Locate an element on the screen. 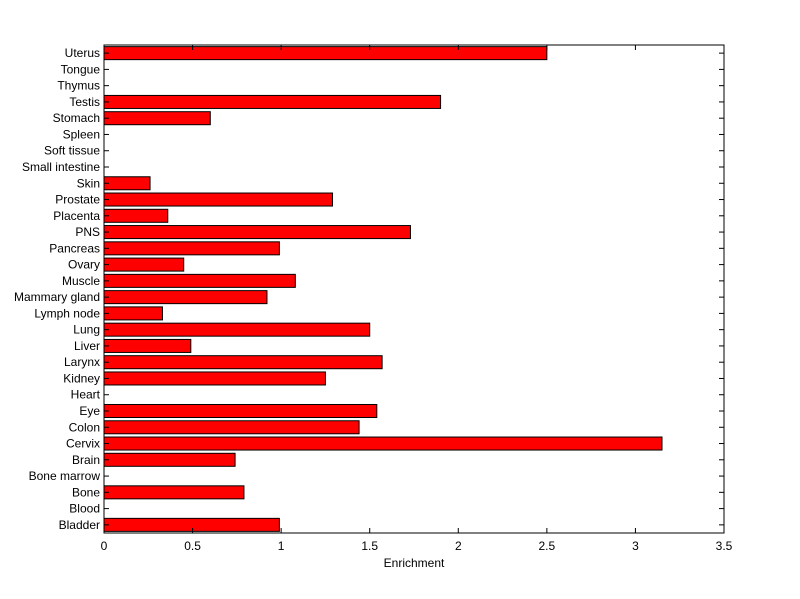 This screenshot has width=800, height=599. category-label: Lung is located at coordinates (86, 330).